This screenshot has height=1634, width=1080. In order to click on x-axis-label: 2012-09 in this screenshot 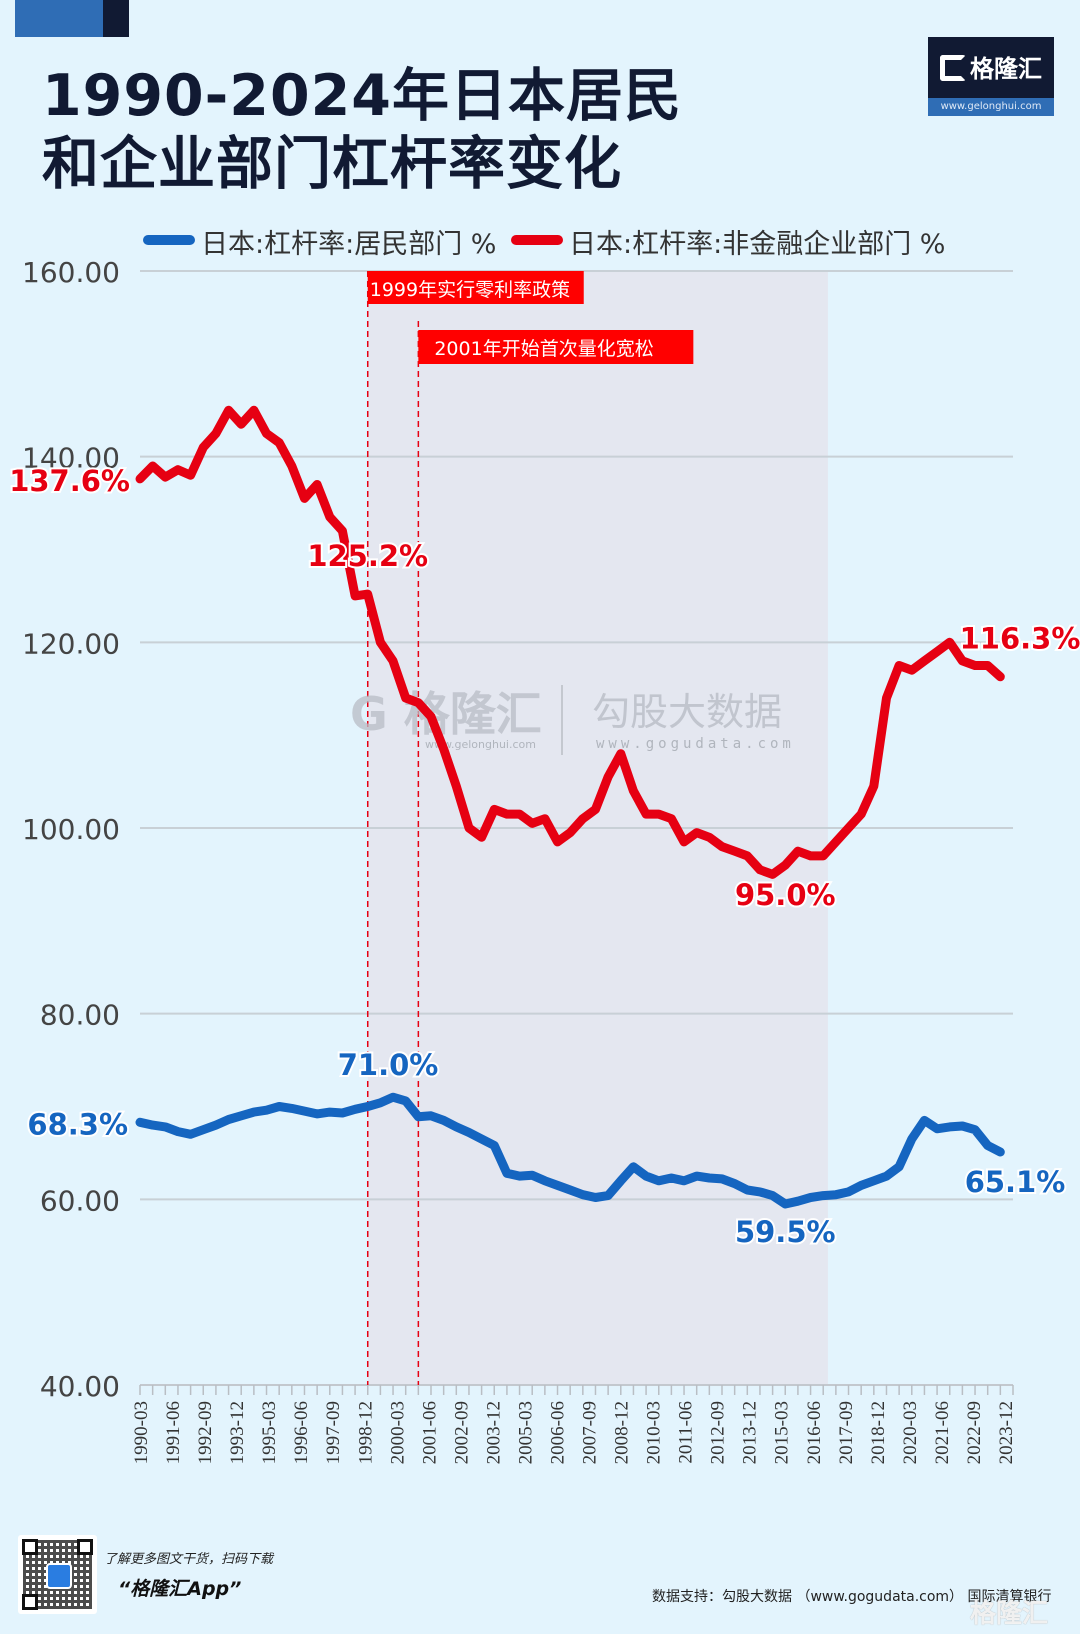, I will do `click(718, 1432)`.